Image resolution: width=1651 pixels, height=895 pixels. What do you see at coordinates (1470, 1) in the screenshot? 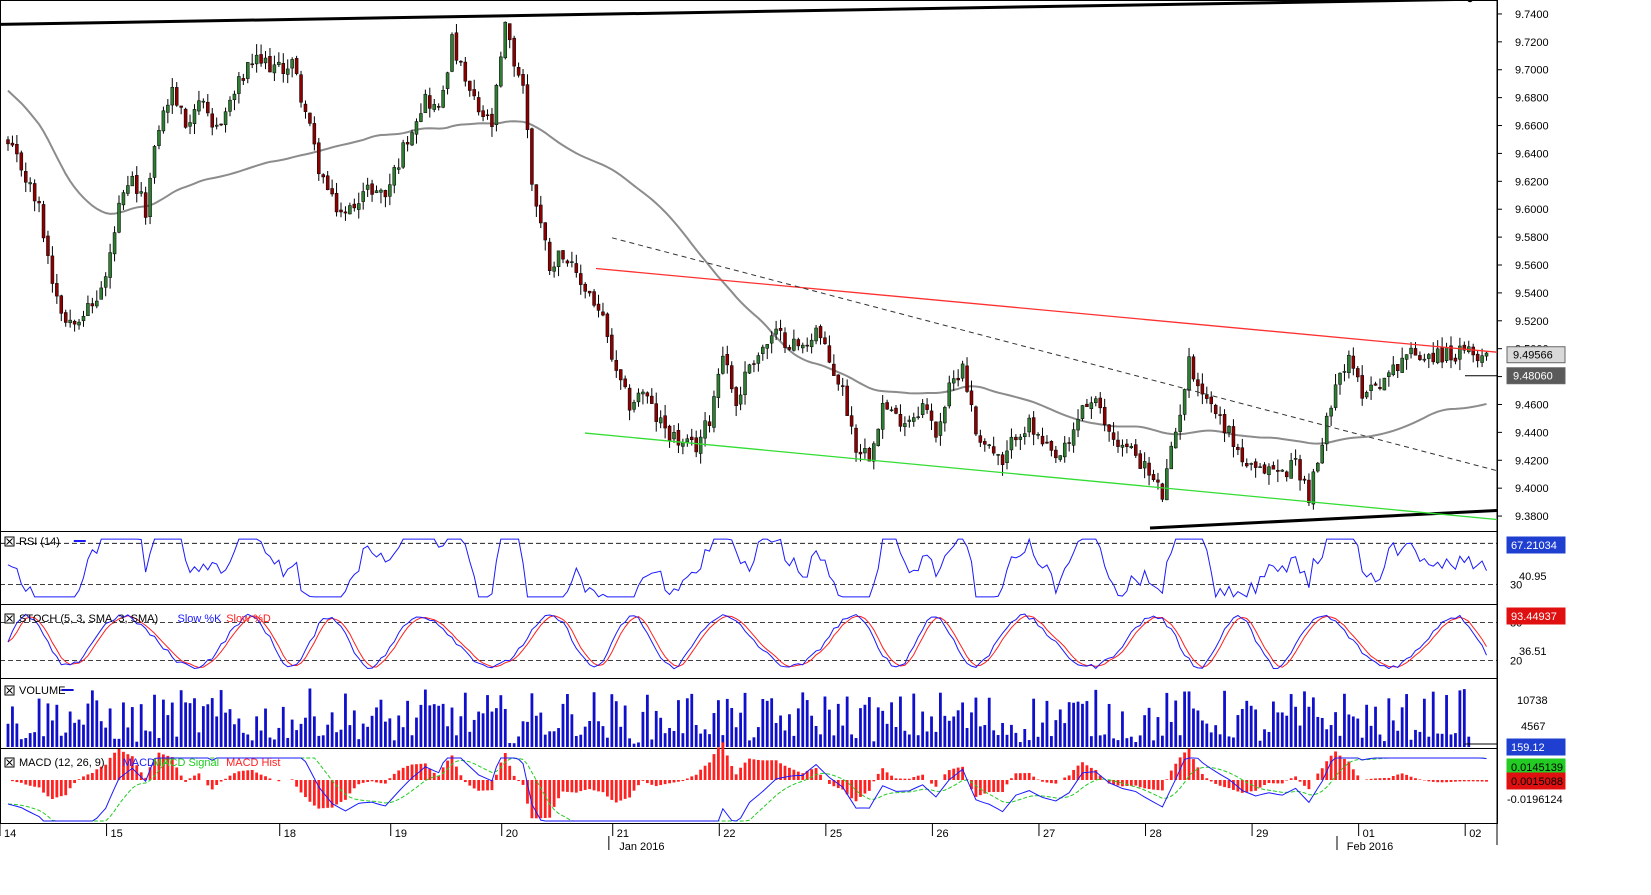
I see `channel-anchor-point` at bounding box center [1470, 1].